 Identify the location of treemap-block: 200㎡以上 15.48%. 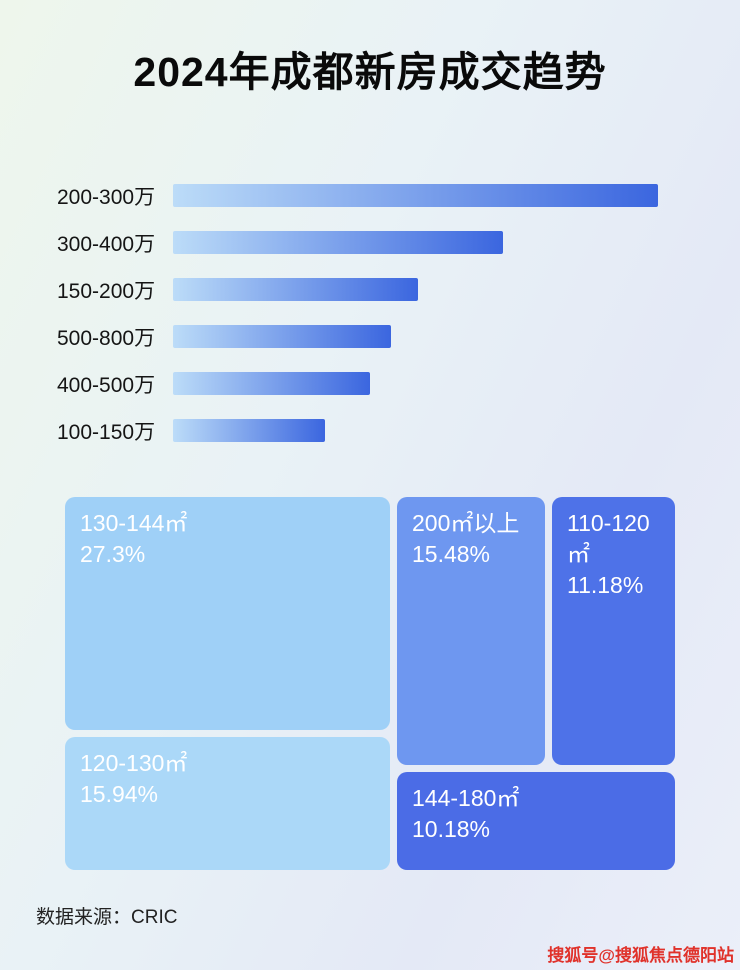
(471, 631).